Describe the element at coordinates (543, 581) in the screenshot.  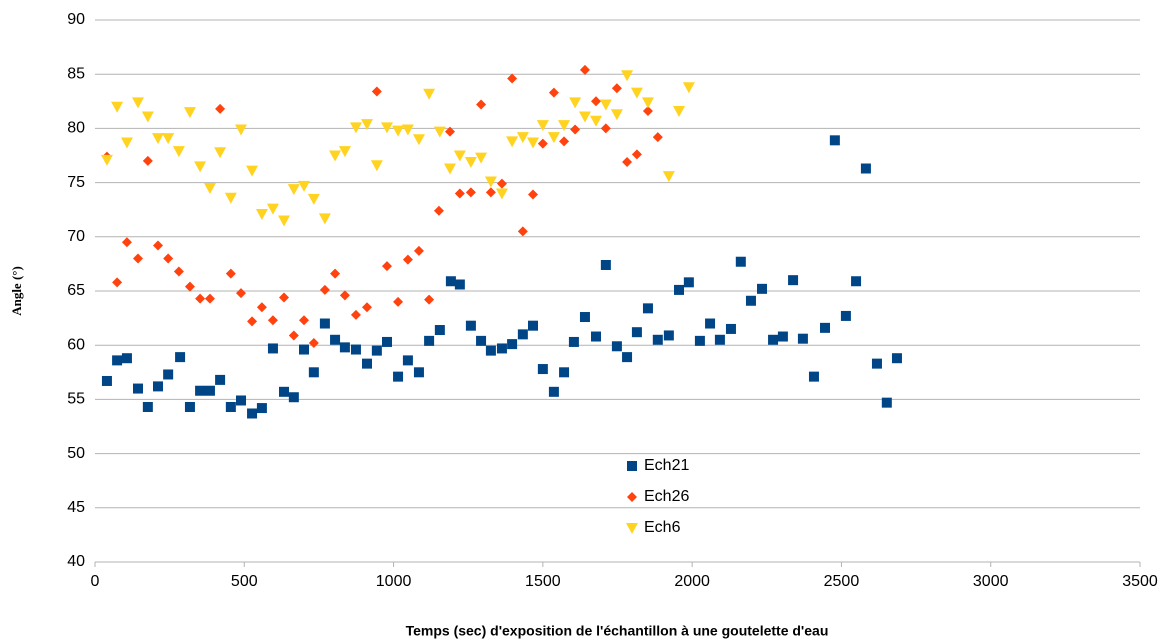
I see `x-tick-label: 1500` at that location.